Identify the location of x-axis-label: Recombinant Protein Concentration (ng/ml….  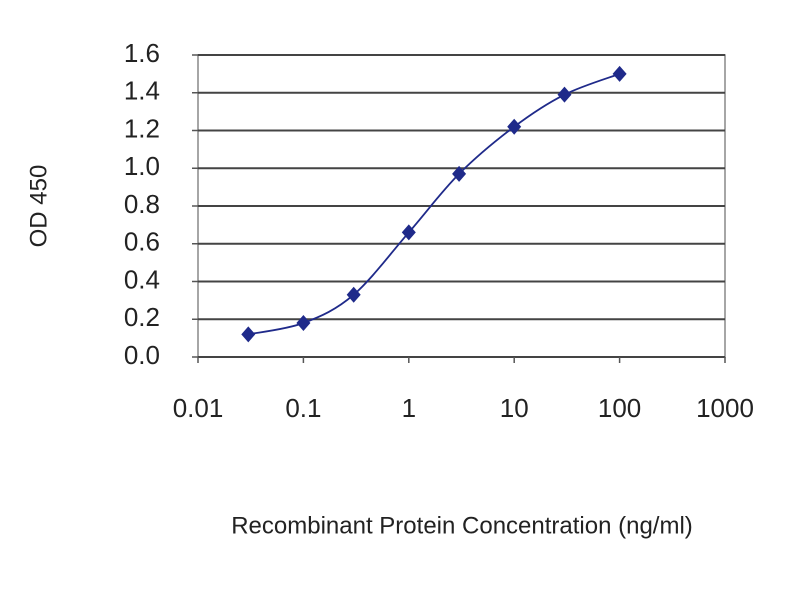
(462, 525).